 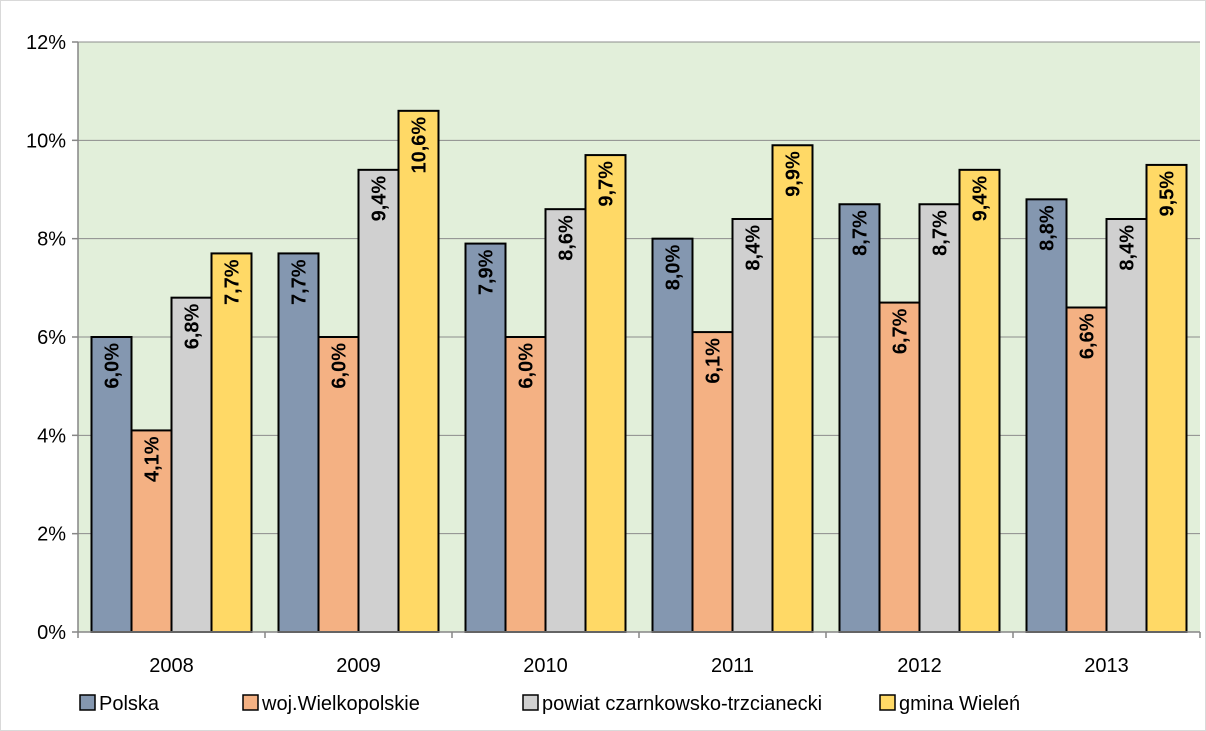 I want to click on data-label: 10,6%, so click(x=420, y=145).